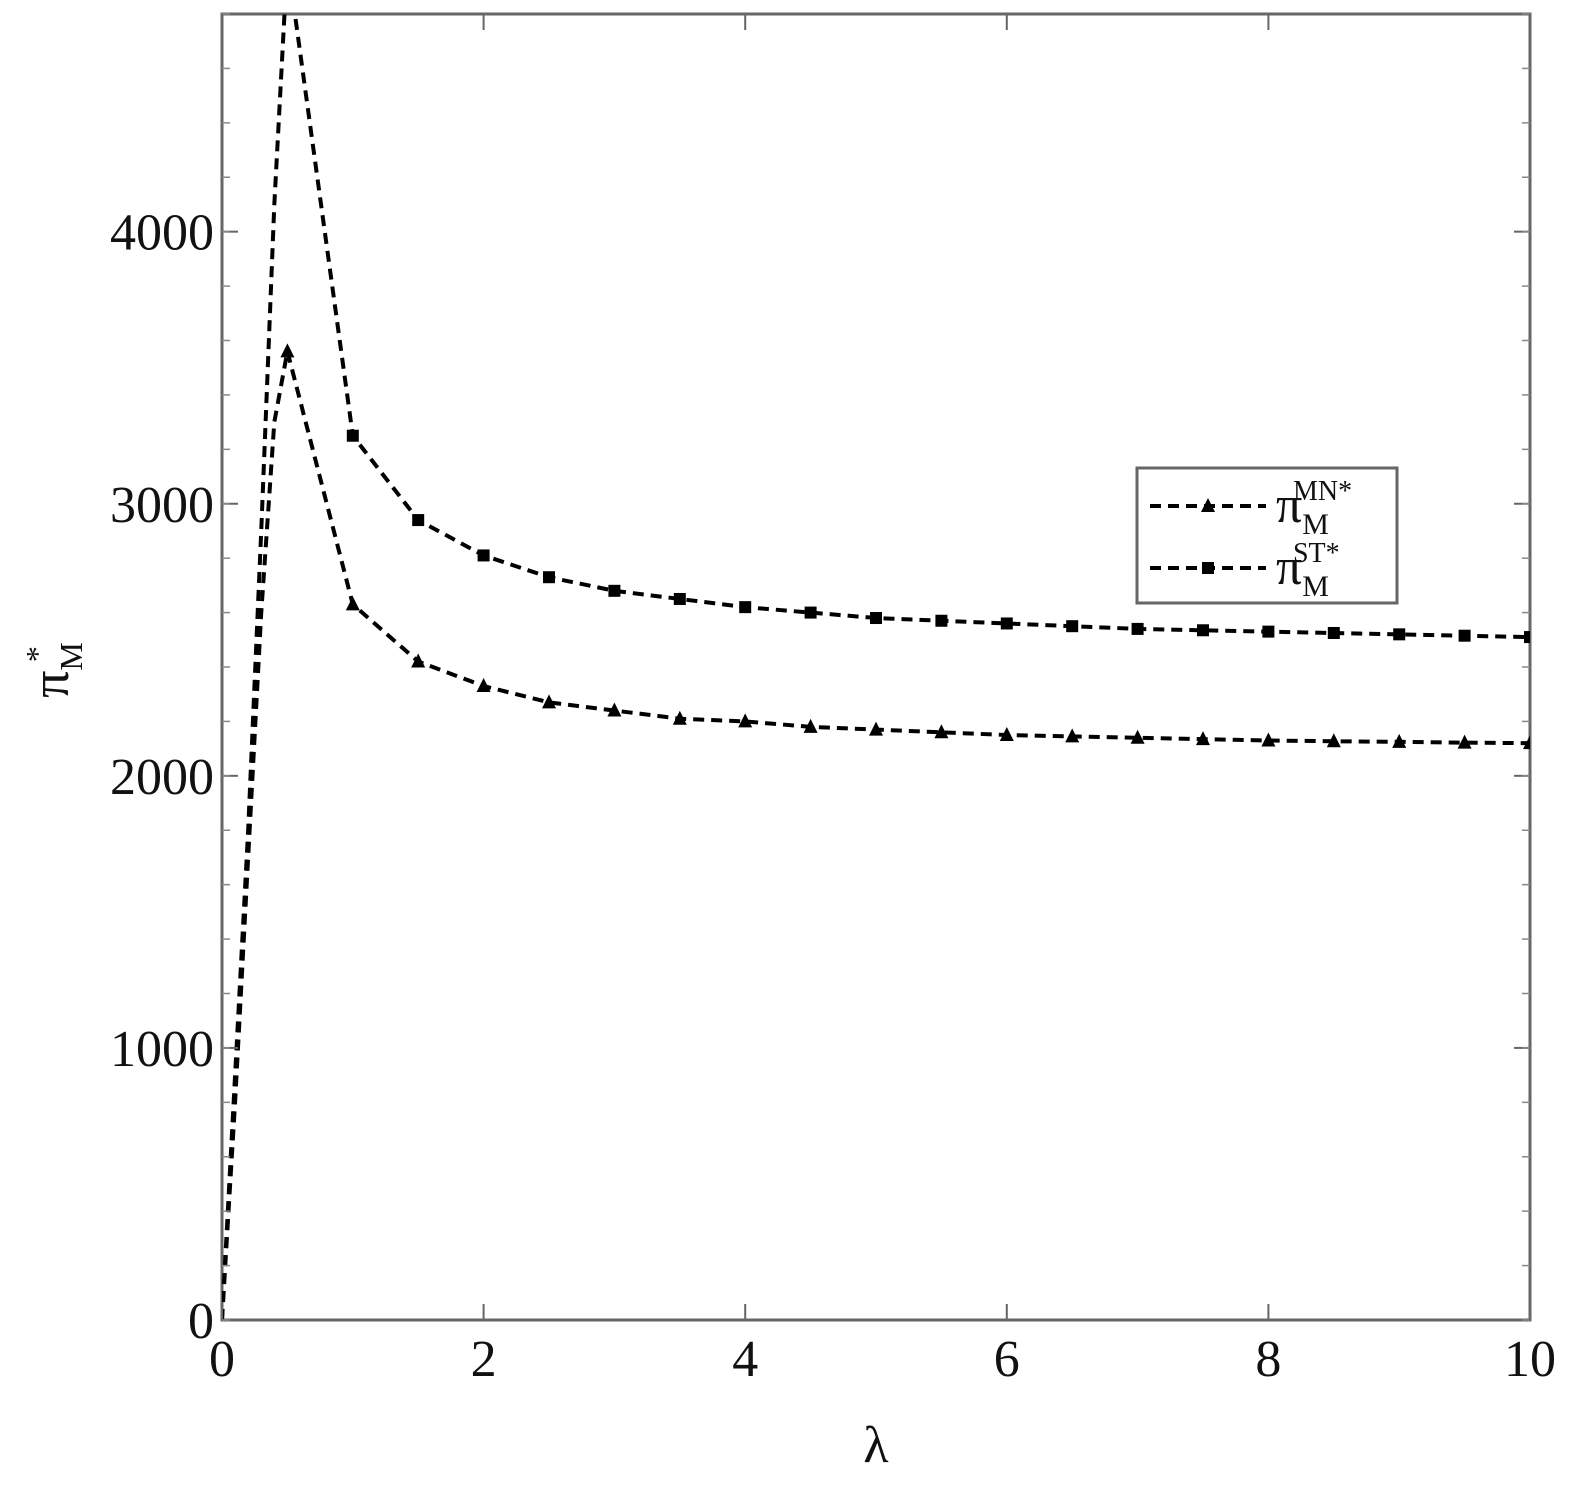 Image resolution: width=1589 pixels, height=1485 pixels. I want to click on legend-label: πMMN*, so click(1314, 508).